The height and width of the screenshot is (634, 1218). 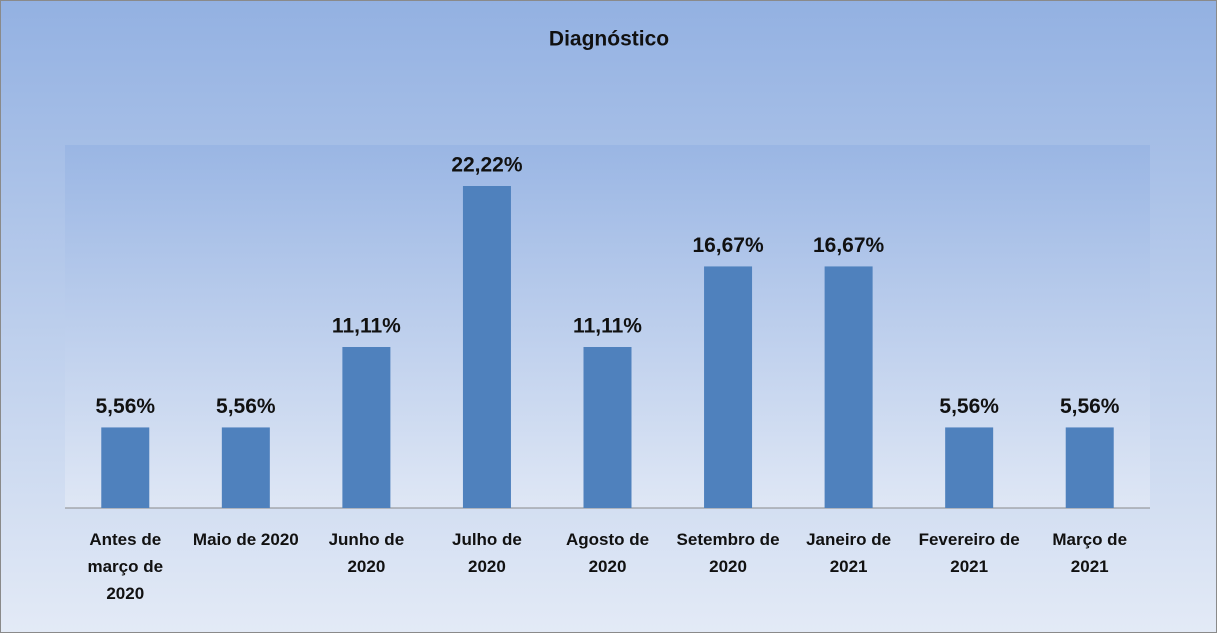 I want to click on x-tick-label: Maio de 2020, so click(x=245, y=539).